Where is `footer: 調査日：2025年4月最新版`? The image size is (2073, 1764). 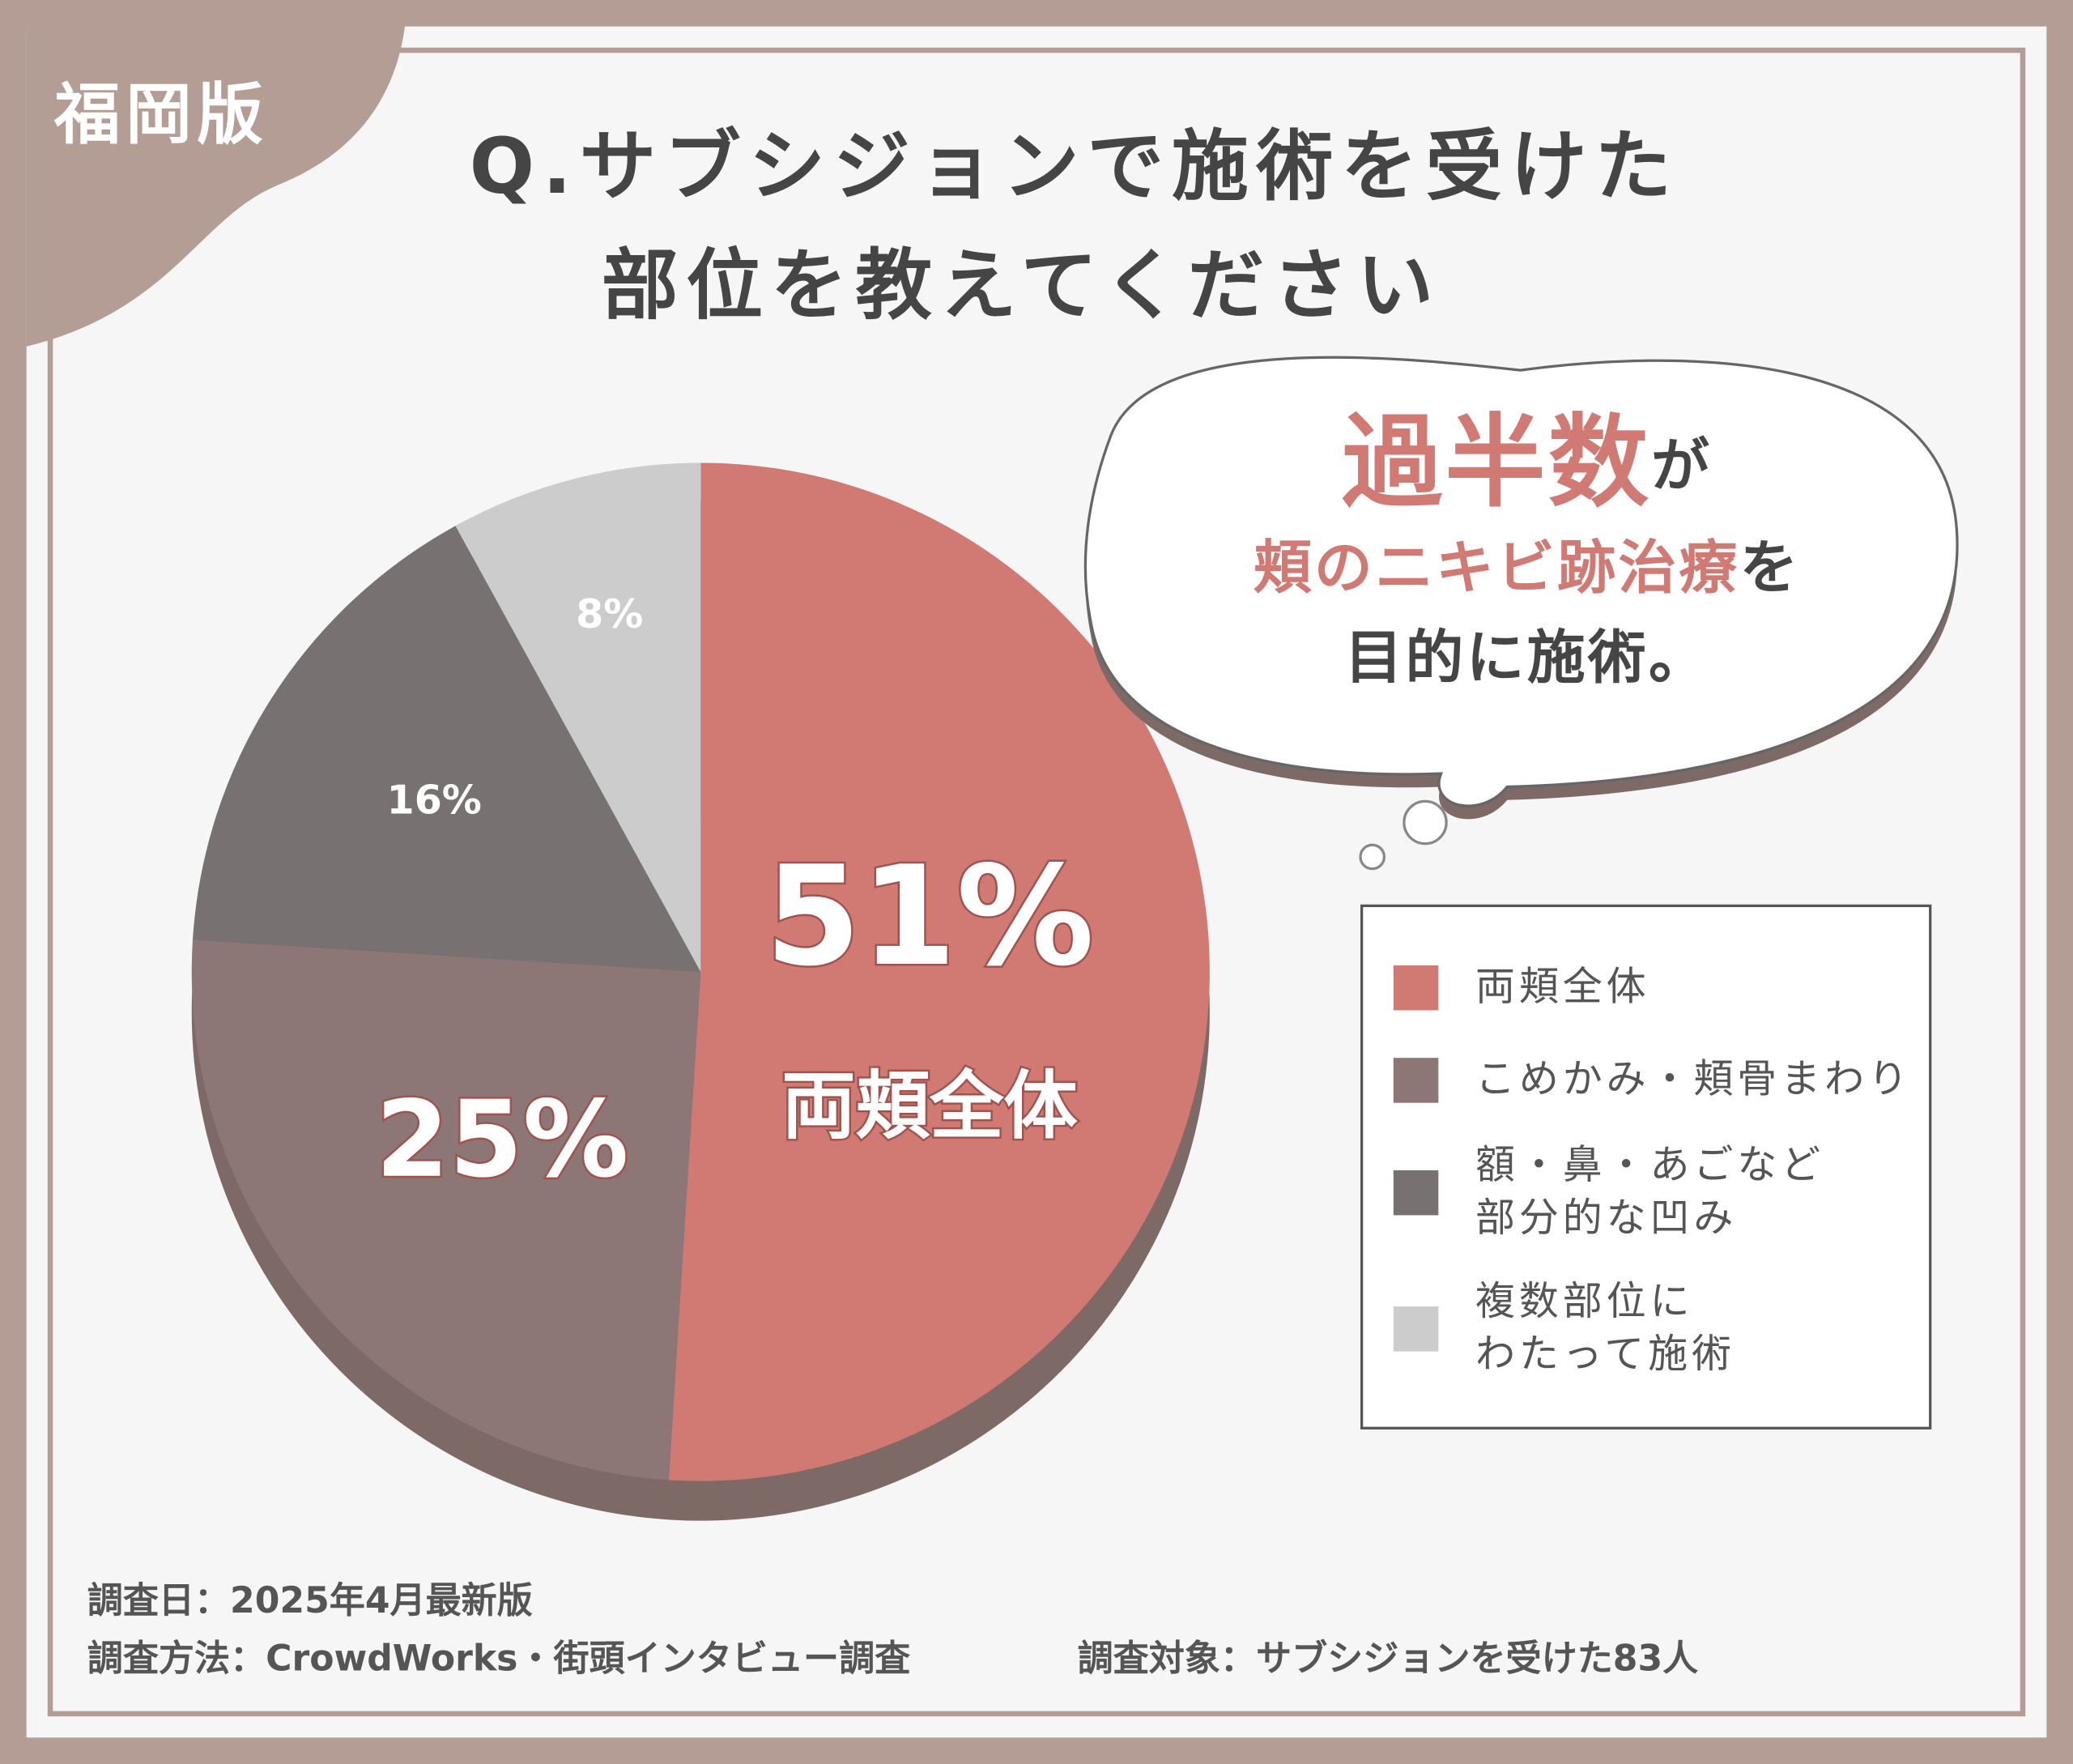 footer: 調査日：2025年4月最新版 is located at coordinates (310, 1600).